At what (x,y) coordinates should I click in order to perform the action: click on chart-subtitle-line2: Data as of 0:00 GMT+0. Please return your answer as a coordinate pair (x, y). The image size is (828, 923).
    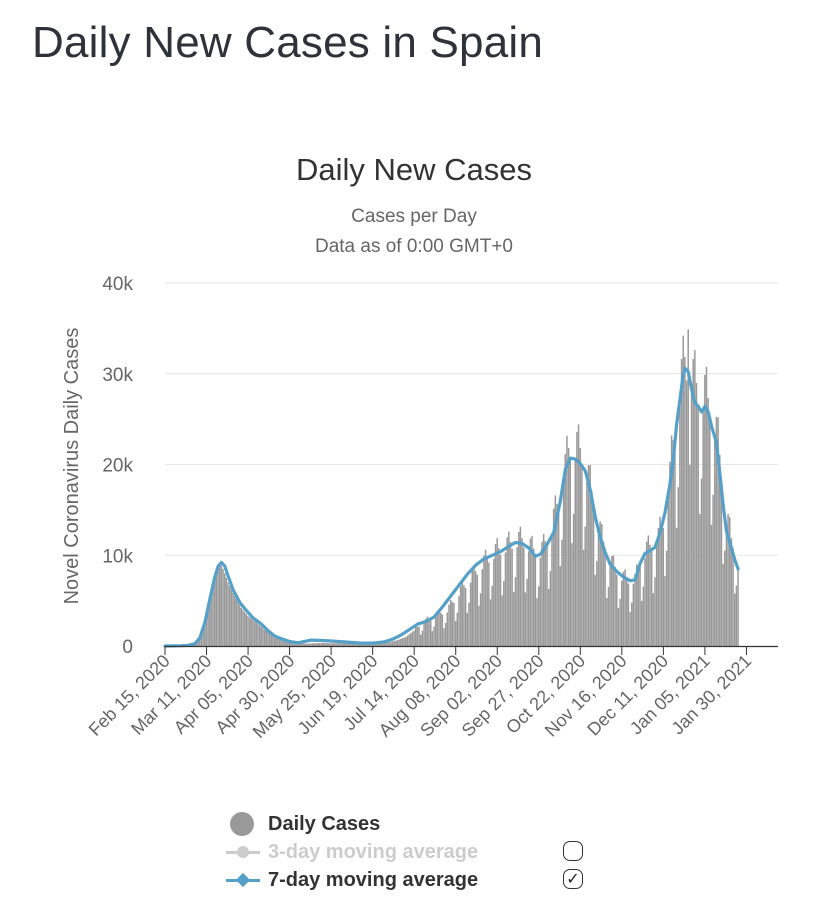
    Looking at the image, I should click on (414, 246).